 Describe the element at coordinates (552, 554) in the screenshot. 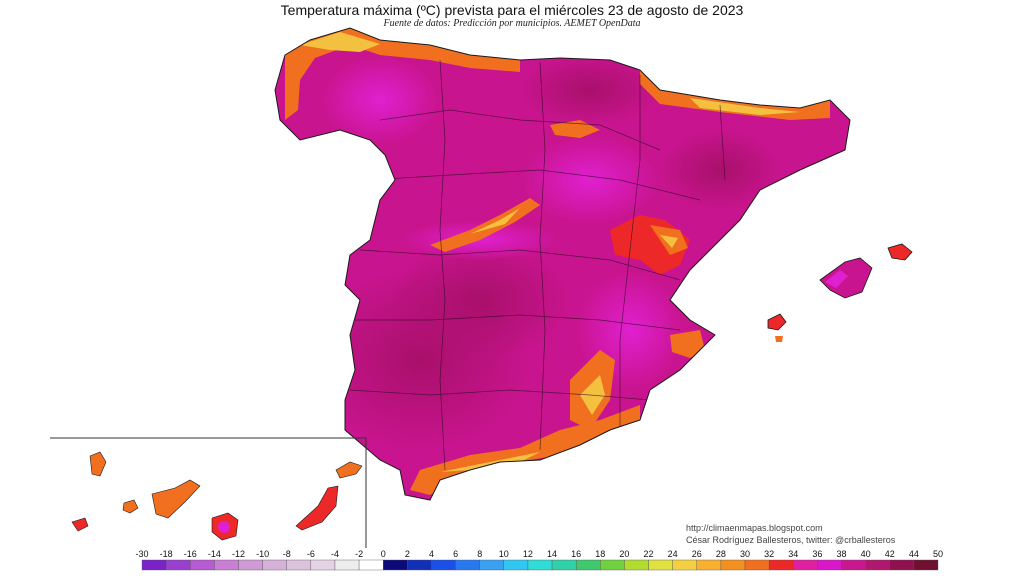

I see `legend-tick-label: 14` at that location.